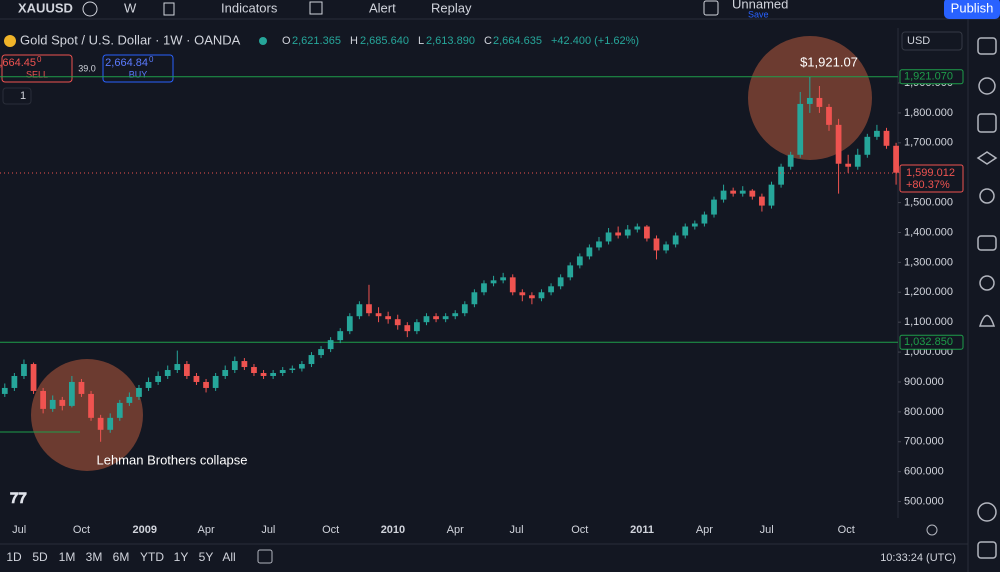  What do you see at coordinates (206, 557) in the screenshot?
I see `range-button: 5Y` at bounding box center [206, 557].